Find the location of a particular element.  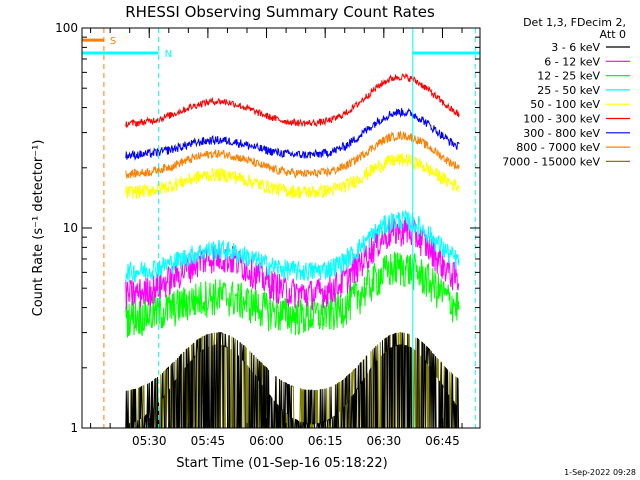

x-tick-label: 05:30 is located at coordinates (149, 441).